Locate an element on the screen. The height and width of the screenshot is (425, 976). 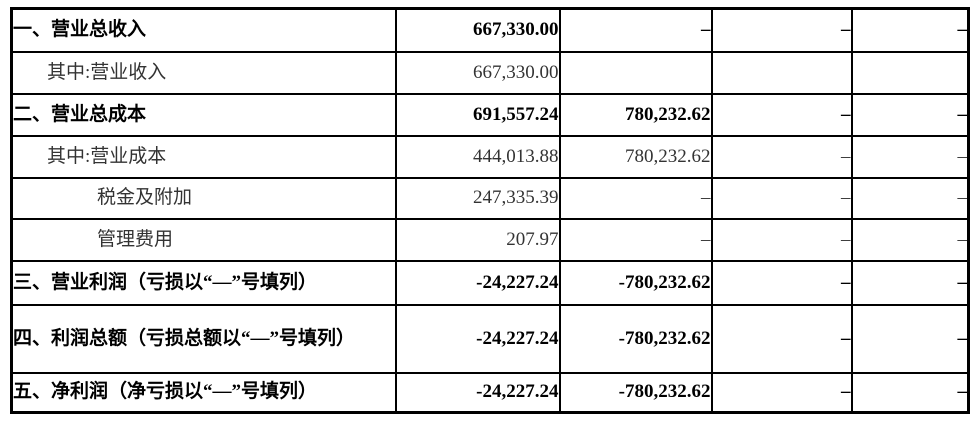
row-value-col1: 207.97 is located at coordinates (477, 239).